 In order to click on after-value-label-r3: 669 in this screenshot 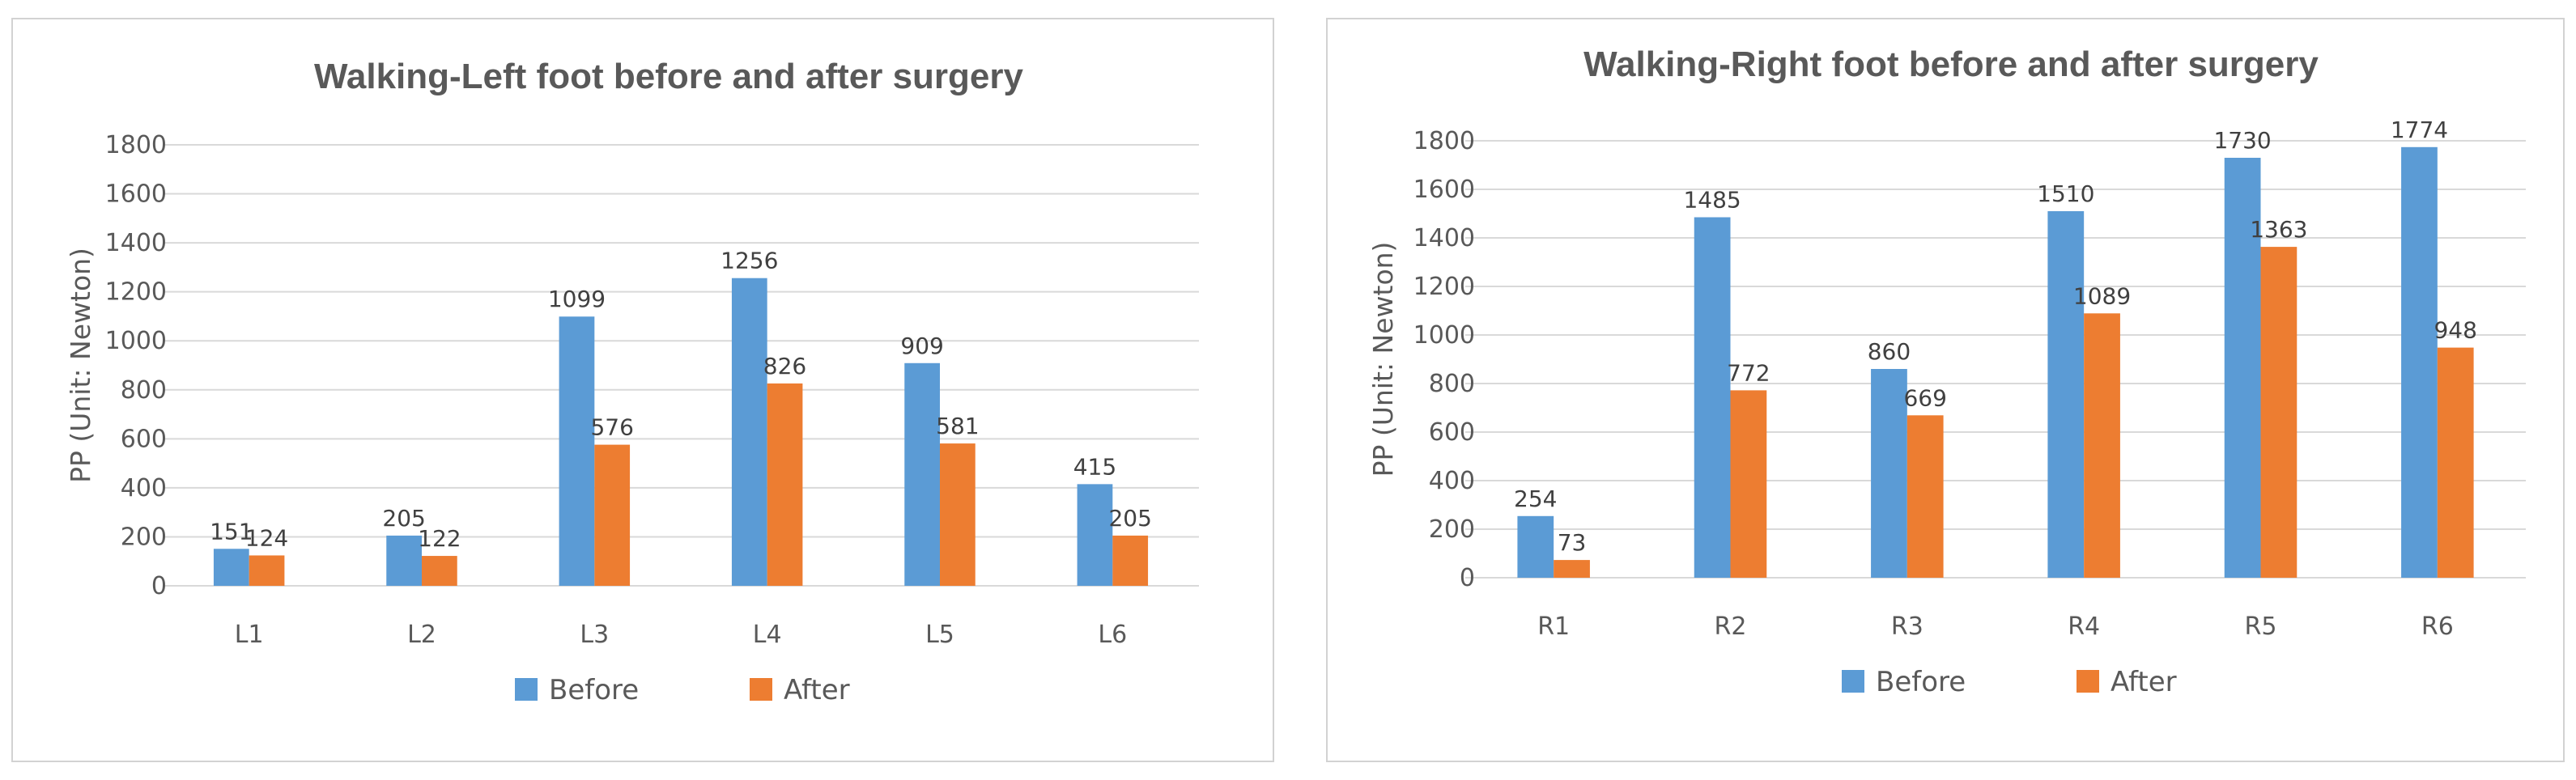, I will do `click(1924, 397)`.